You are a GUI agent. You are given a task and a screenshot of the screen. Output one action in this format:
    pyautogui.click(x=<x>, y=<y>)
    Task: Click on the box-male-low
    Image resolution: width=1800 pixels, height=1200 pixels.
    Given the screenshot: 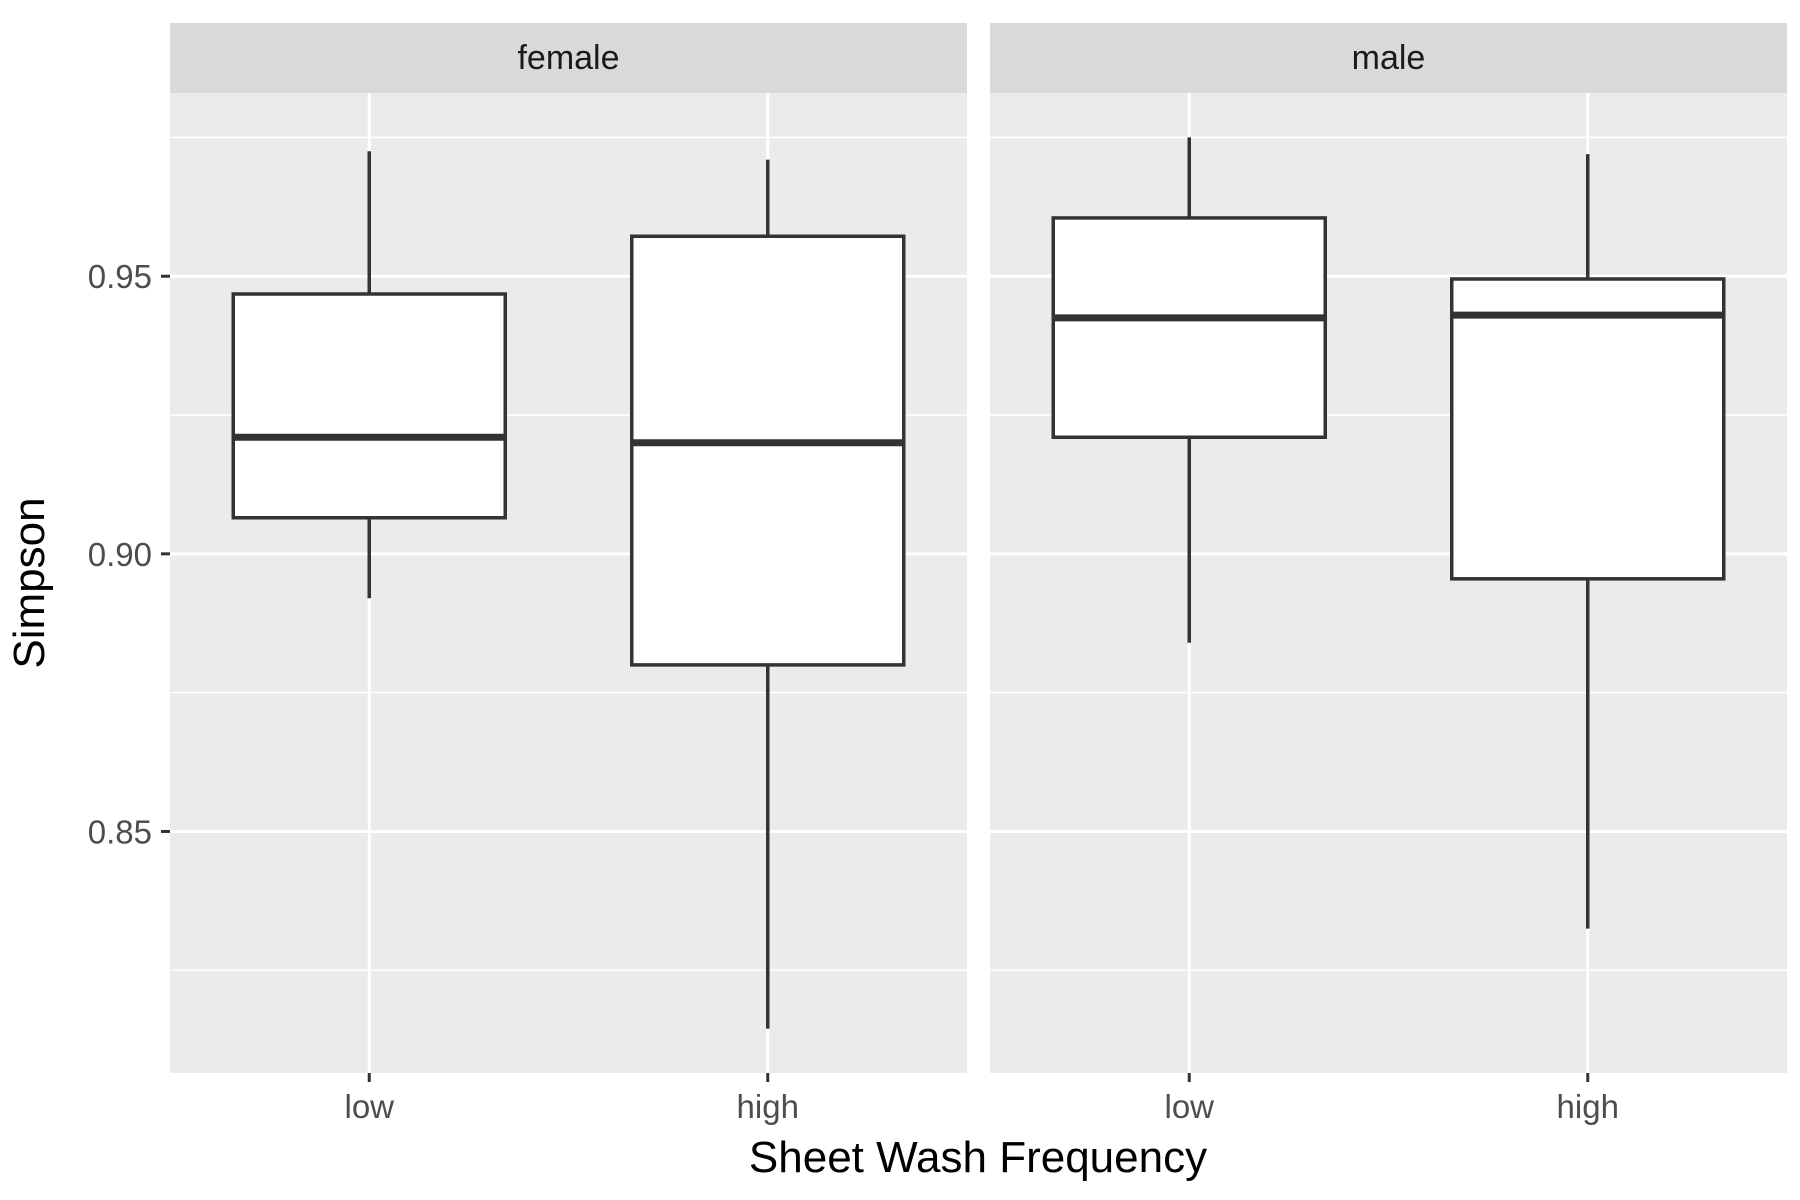 What is the action you would take?
    pyautogui.click(x=1189, y=390)
    